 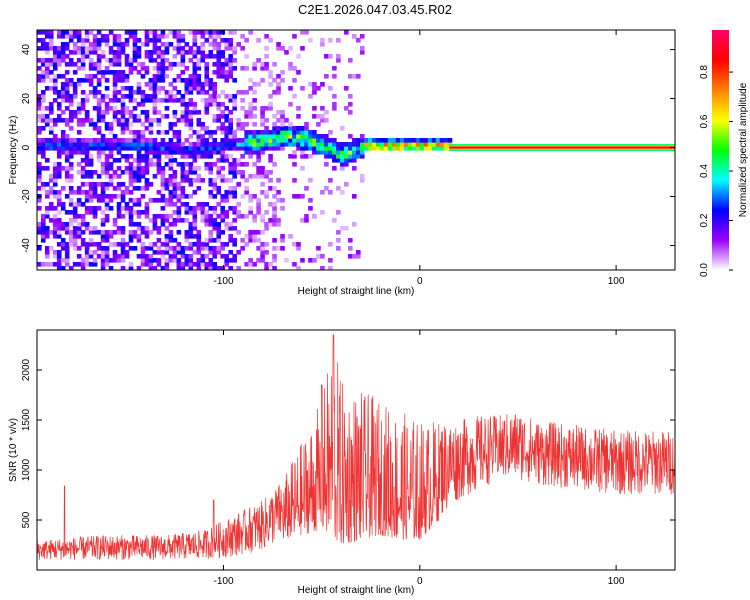 I want to click on spectrogram-x-tick-label: 100, so click(x=616, y=281).